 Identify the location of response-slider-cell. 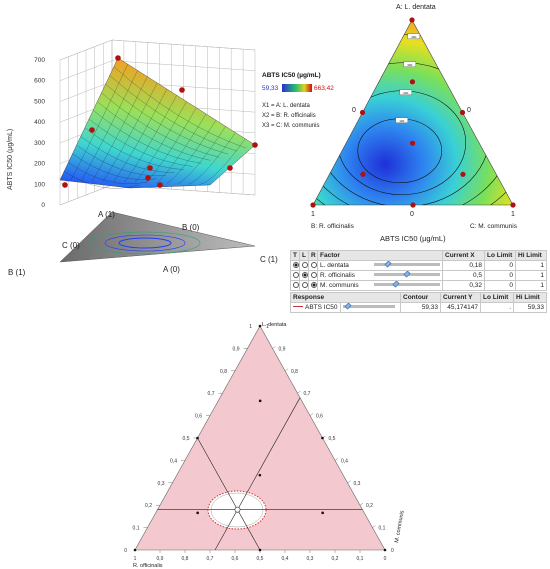
(370, 307).